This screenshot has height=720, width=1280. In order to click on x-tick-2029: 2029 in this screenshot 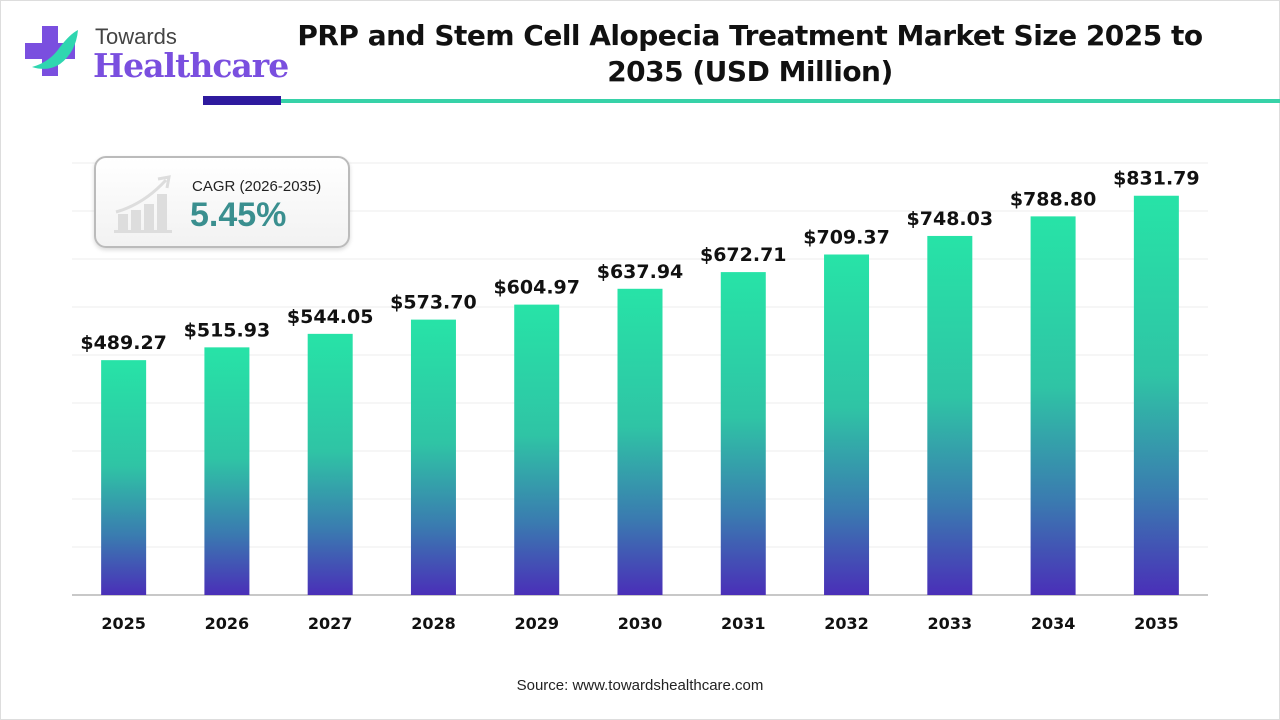, I will do `click(536, 623)`.